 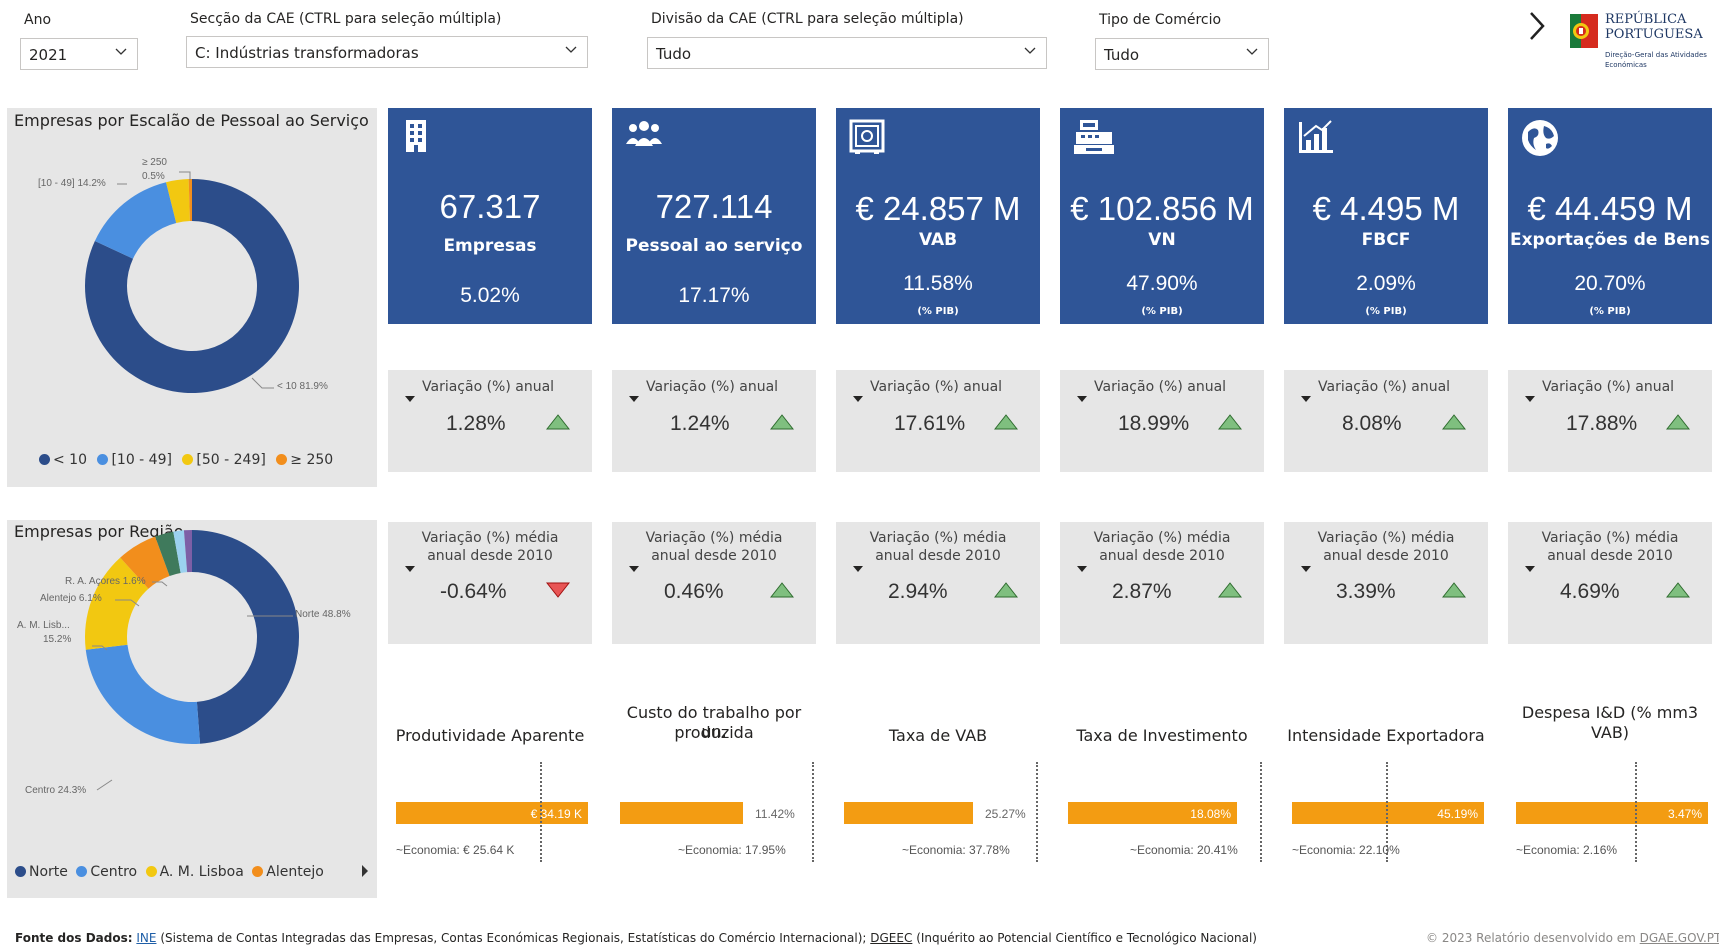 I want to click on donut-slice--250, so click(x=190, y=200).